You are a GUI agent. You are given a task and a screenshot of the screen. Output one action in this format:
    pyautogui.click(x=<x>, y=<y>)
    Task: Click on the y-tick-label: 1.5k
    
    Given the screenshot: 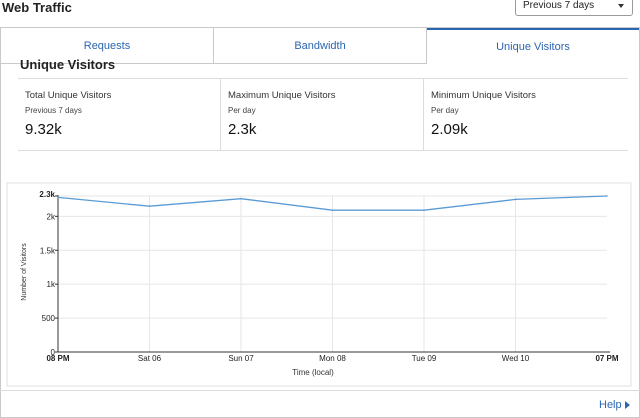 What is the action you would take?
    pyautogui.click(x=48, y=250)
    